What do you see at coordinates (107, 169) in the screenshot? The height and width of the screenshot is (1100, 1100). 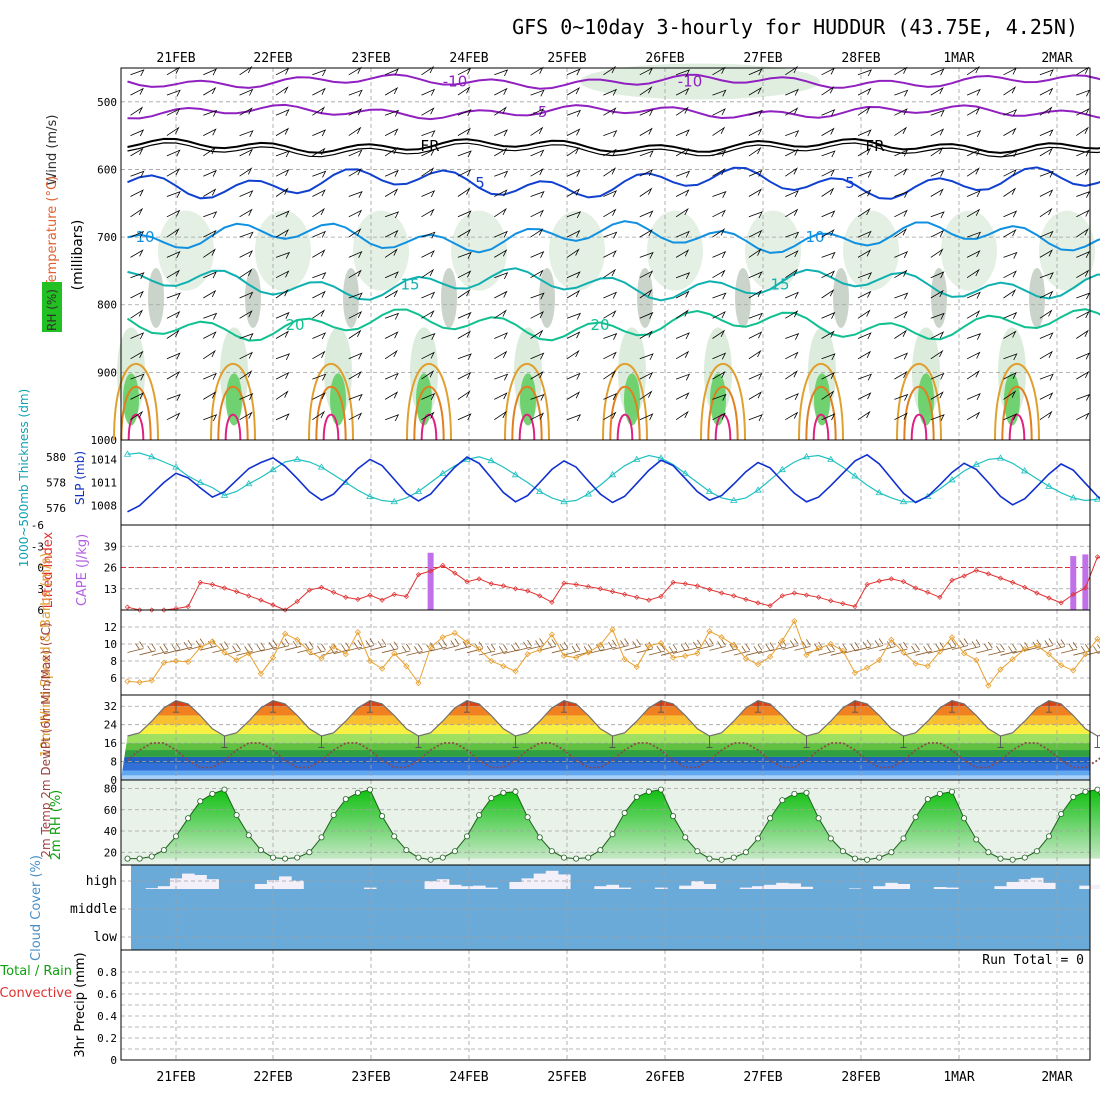 I see `p1-ytick-1: 600` at bounding box center [107, 169].